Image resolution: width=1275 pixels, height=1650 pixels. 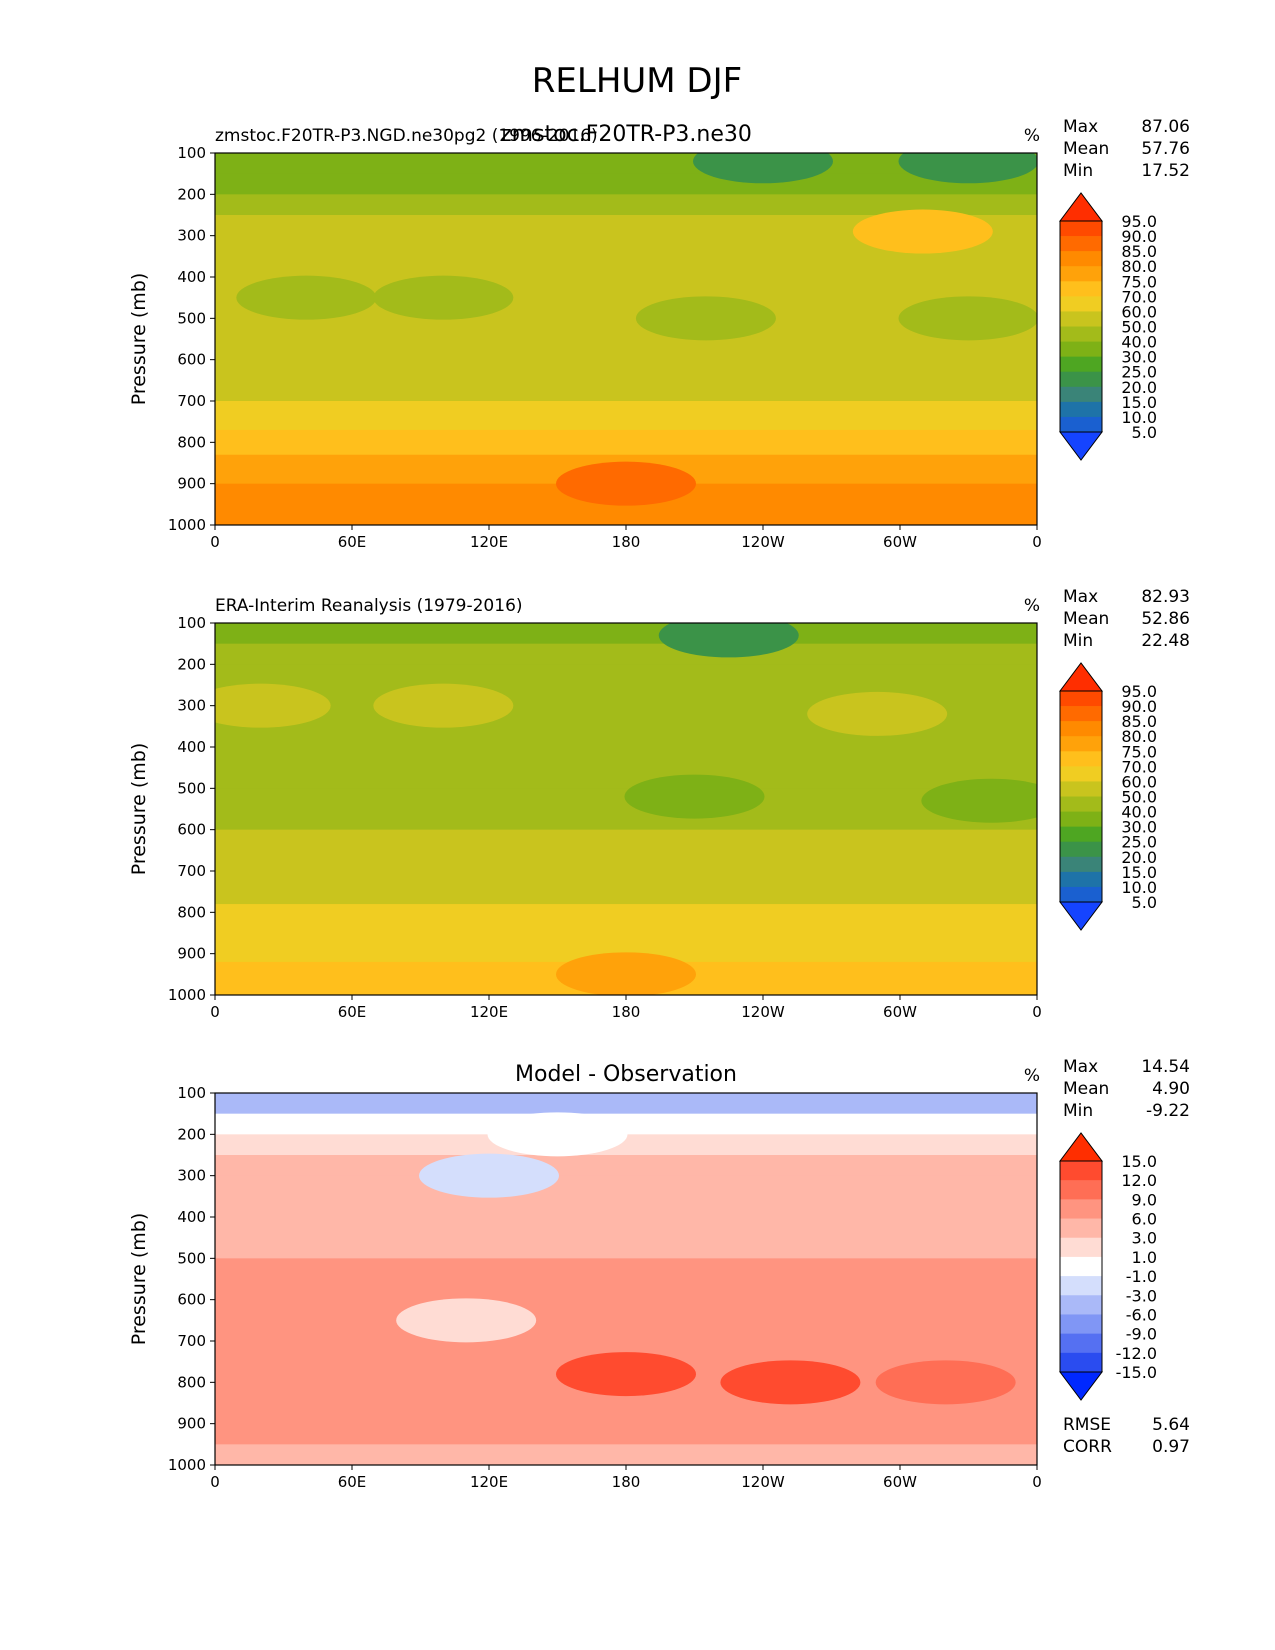 I want to click on stat-label: Min, so click(x=1078, y=641).